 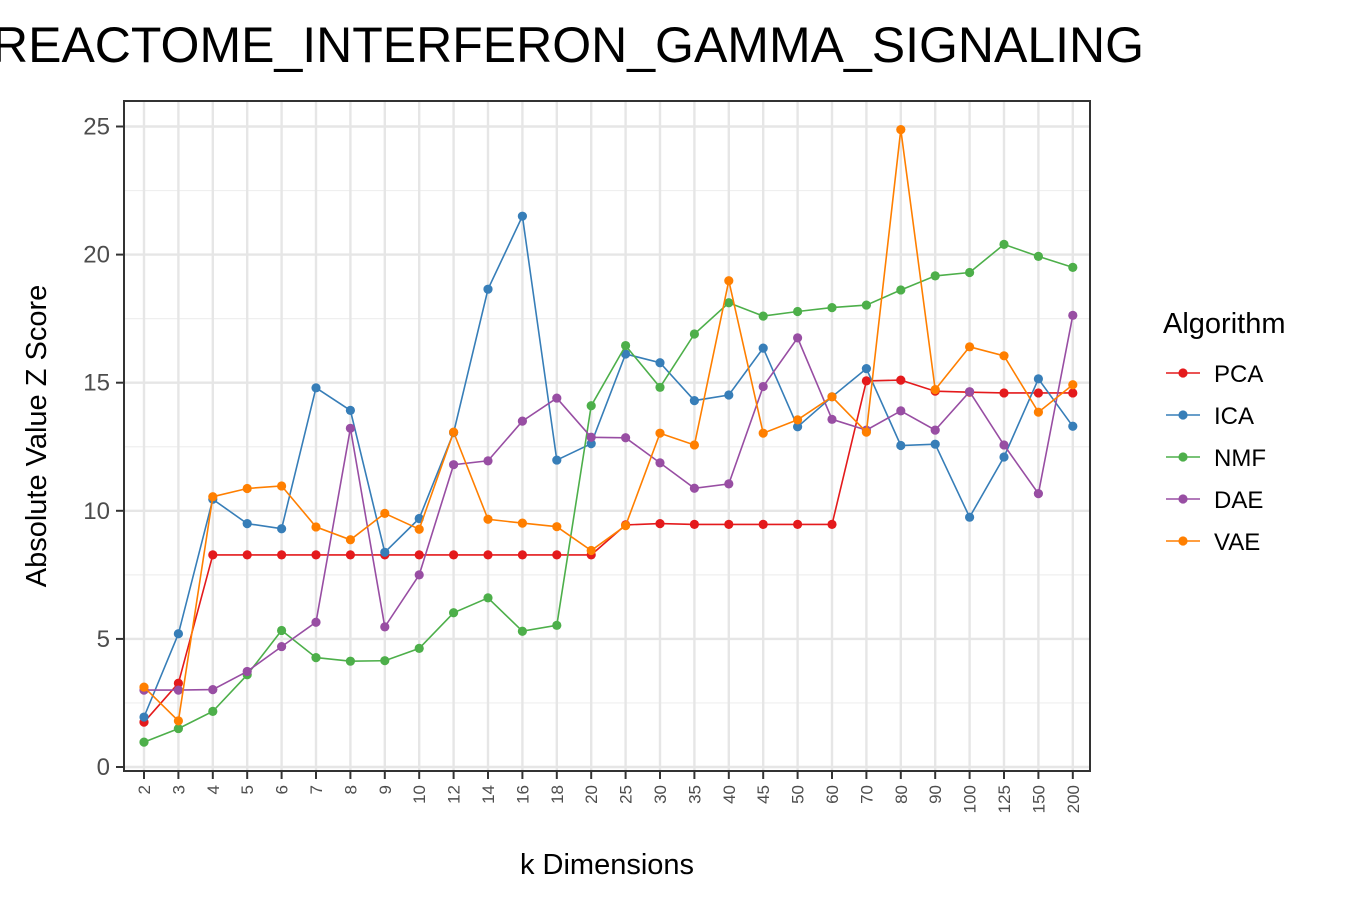 I want to click on x-tick-label: 6, so click(x=282, y=789).